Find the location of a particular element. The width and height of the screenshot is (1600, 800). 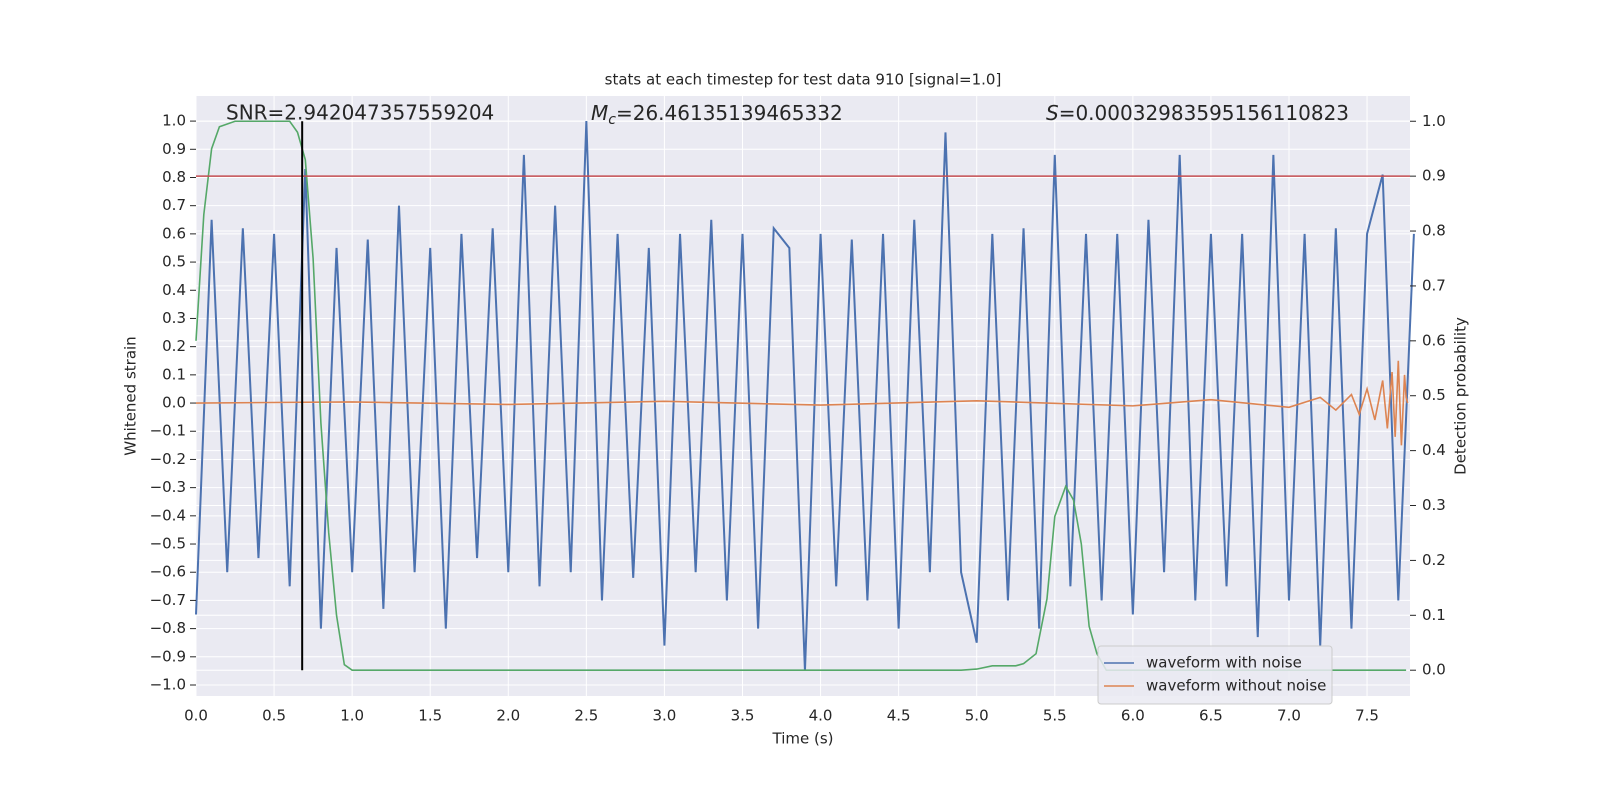

x-tick-label: 4.5 is located at coordinates (899, 716).